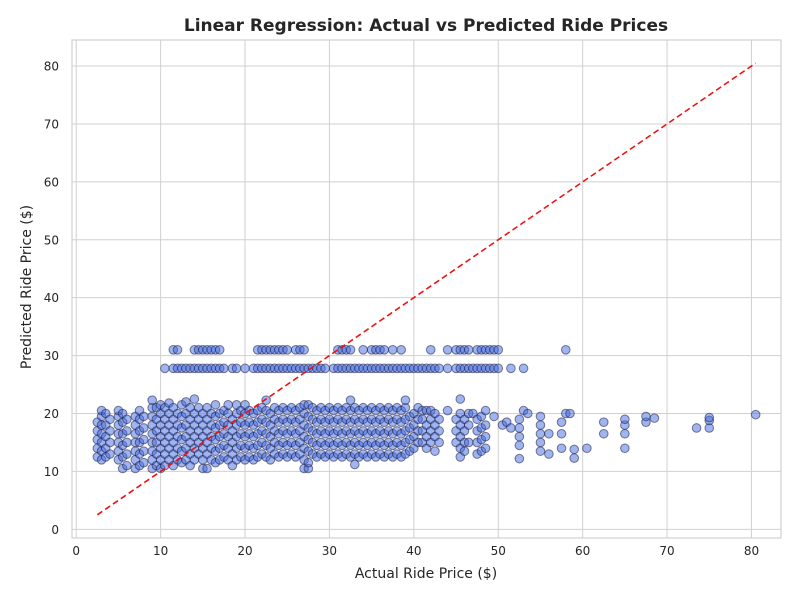 This screenshot has width=800, height=600. Describe the element at coordinates (51, 182) in the screenshot. I see `y-tick-label: 60` at that location.